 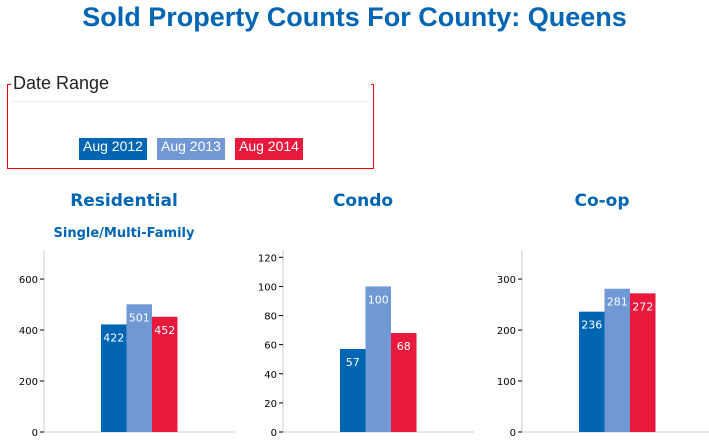 I want to click on page-title: Sold Property Counts For County: Queens, so click(x=354, y=17).